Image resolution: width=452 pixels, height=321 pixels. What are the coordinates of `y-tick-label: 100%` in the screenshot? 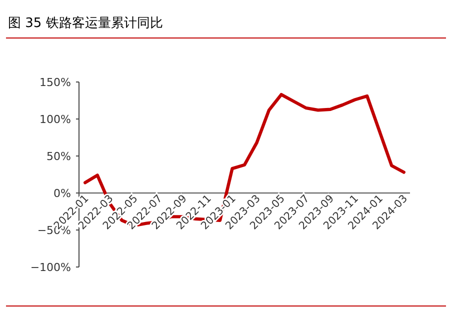 It's located at (55, 119).